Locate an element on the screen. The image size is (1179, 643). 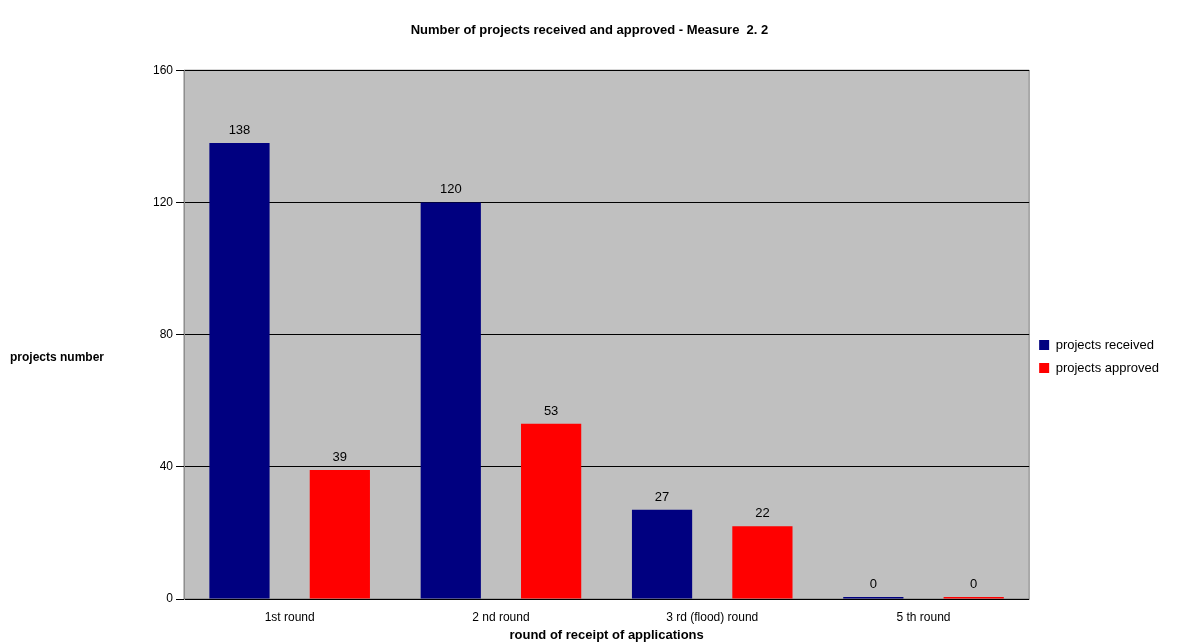
data-label: 39 is located at coordinates (340, 457).